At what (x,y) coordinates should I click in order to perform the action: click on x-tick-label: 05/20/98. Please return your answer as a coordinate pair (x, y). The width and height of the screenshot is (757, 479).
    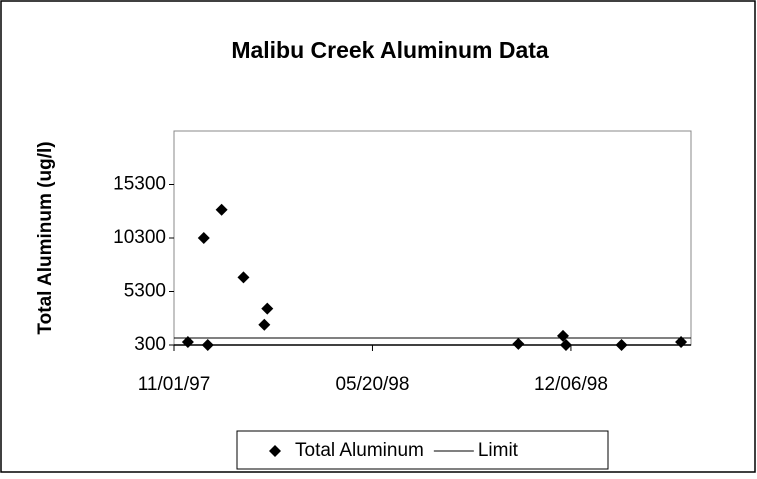
    Looking at the image, I should click on (372, 384).